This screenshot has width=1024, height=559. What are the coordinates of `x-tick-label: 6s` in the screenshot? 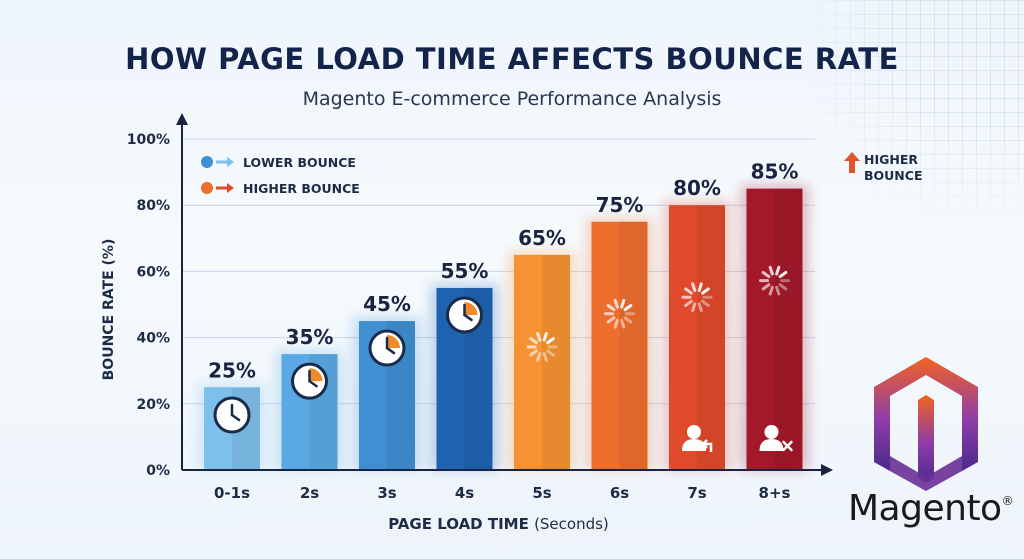 It's located at (619, 493).